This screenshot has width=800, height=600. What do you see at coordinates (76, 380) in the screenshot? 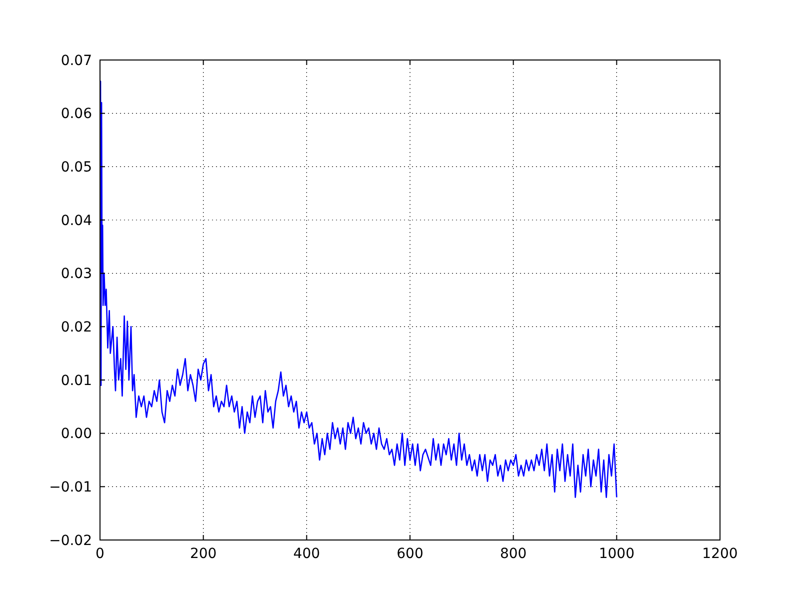
I see `y-tick-label: 0.01` at bounding box center [76, 380].